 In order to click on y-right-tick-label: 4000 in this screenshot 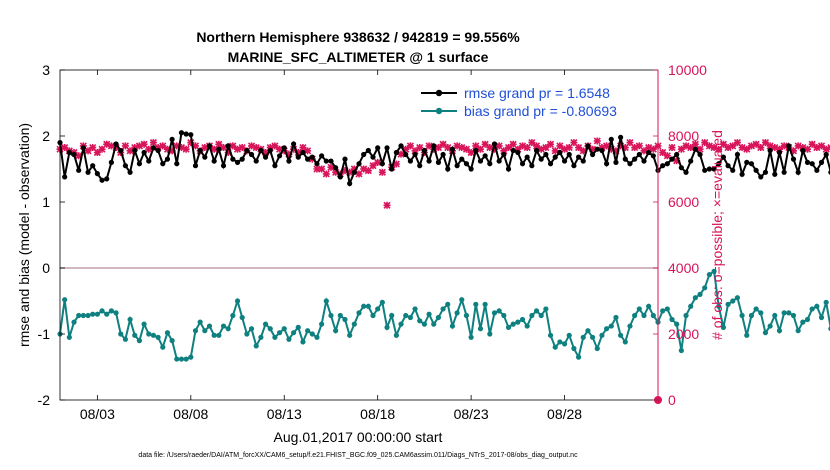, I will do `click(683, 268)`.